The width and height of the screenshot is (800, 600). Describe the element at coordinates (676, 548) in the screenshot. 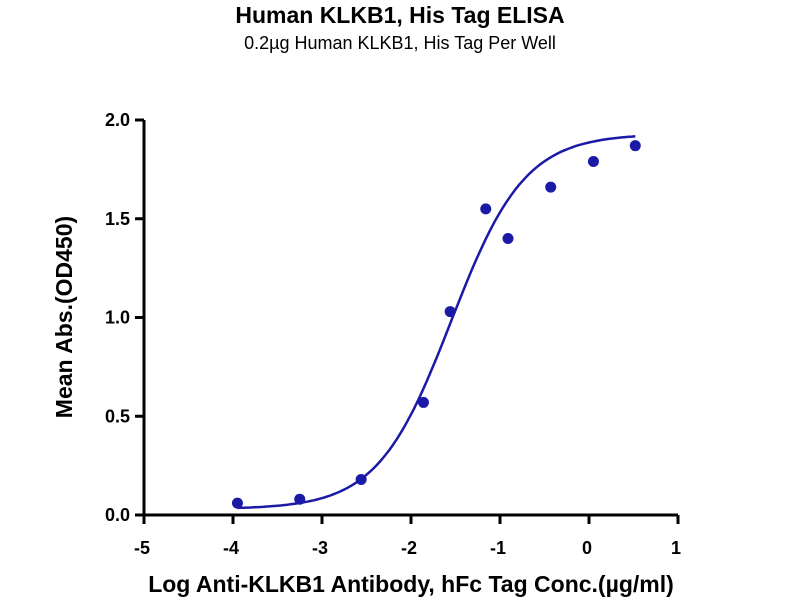

I see `x-tick-label: 1` at that location.